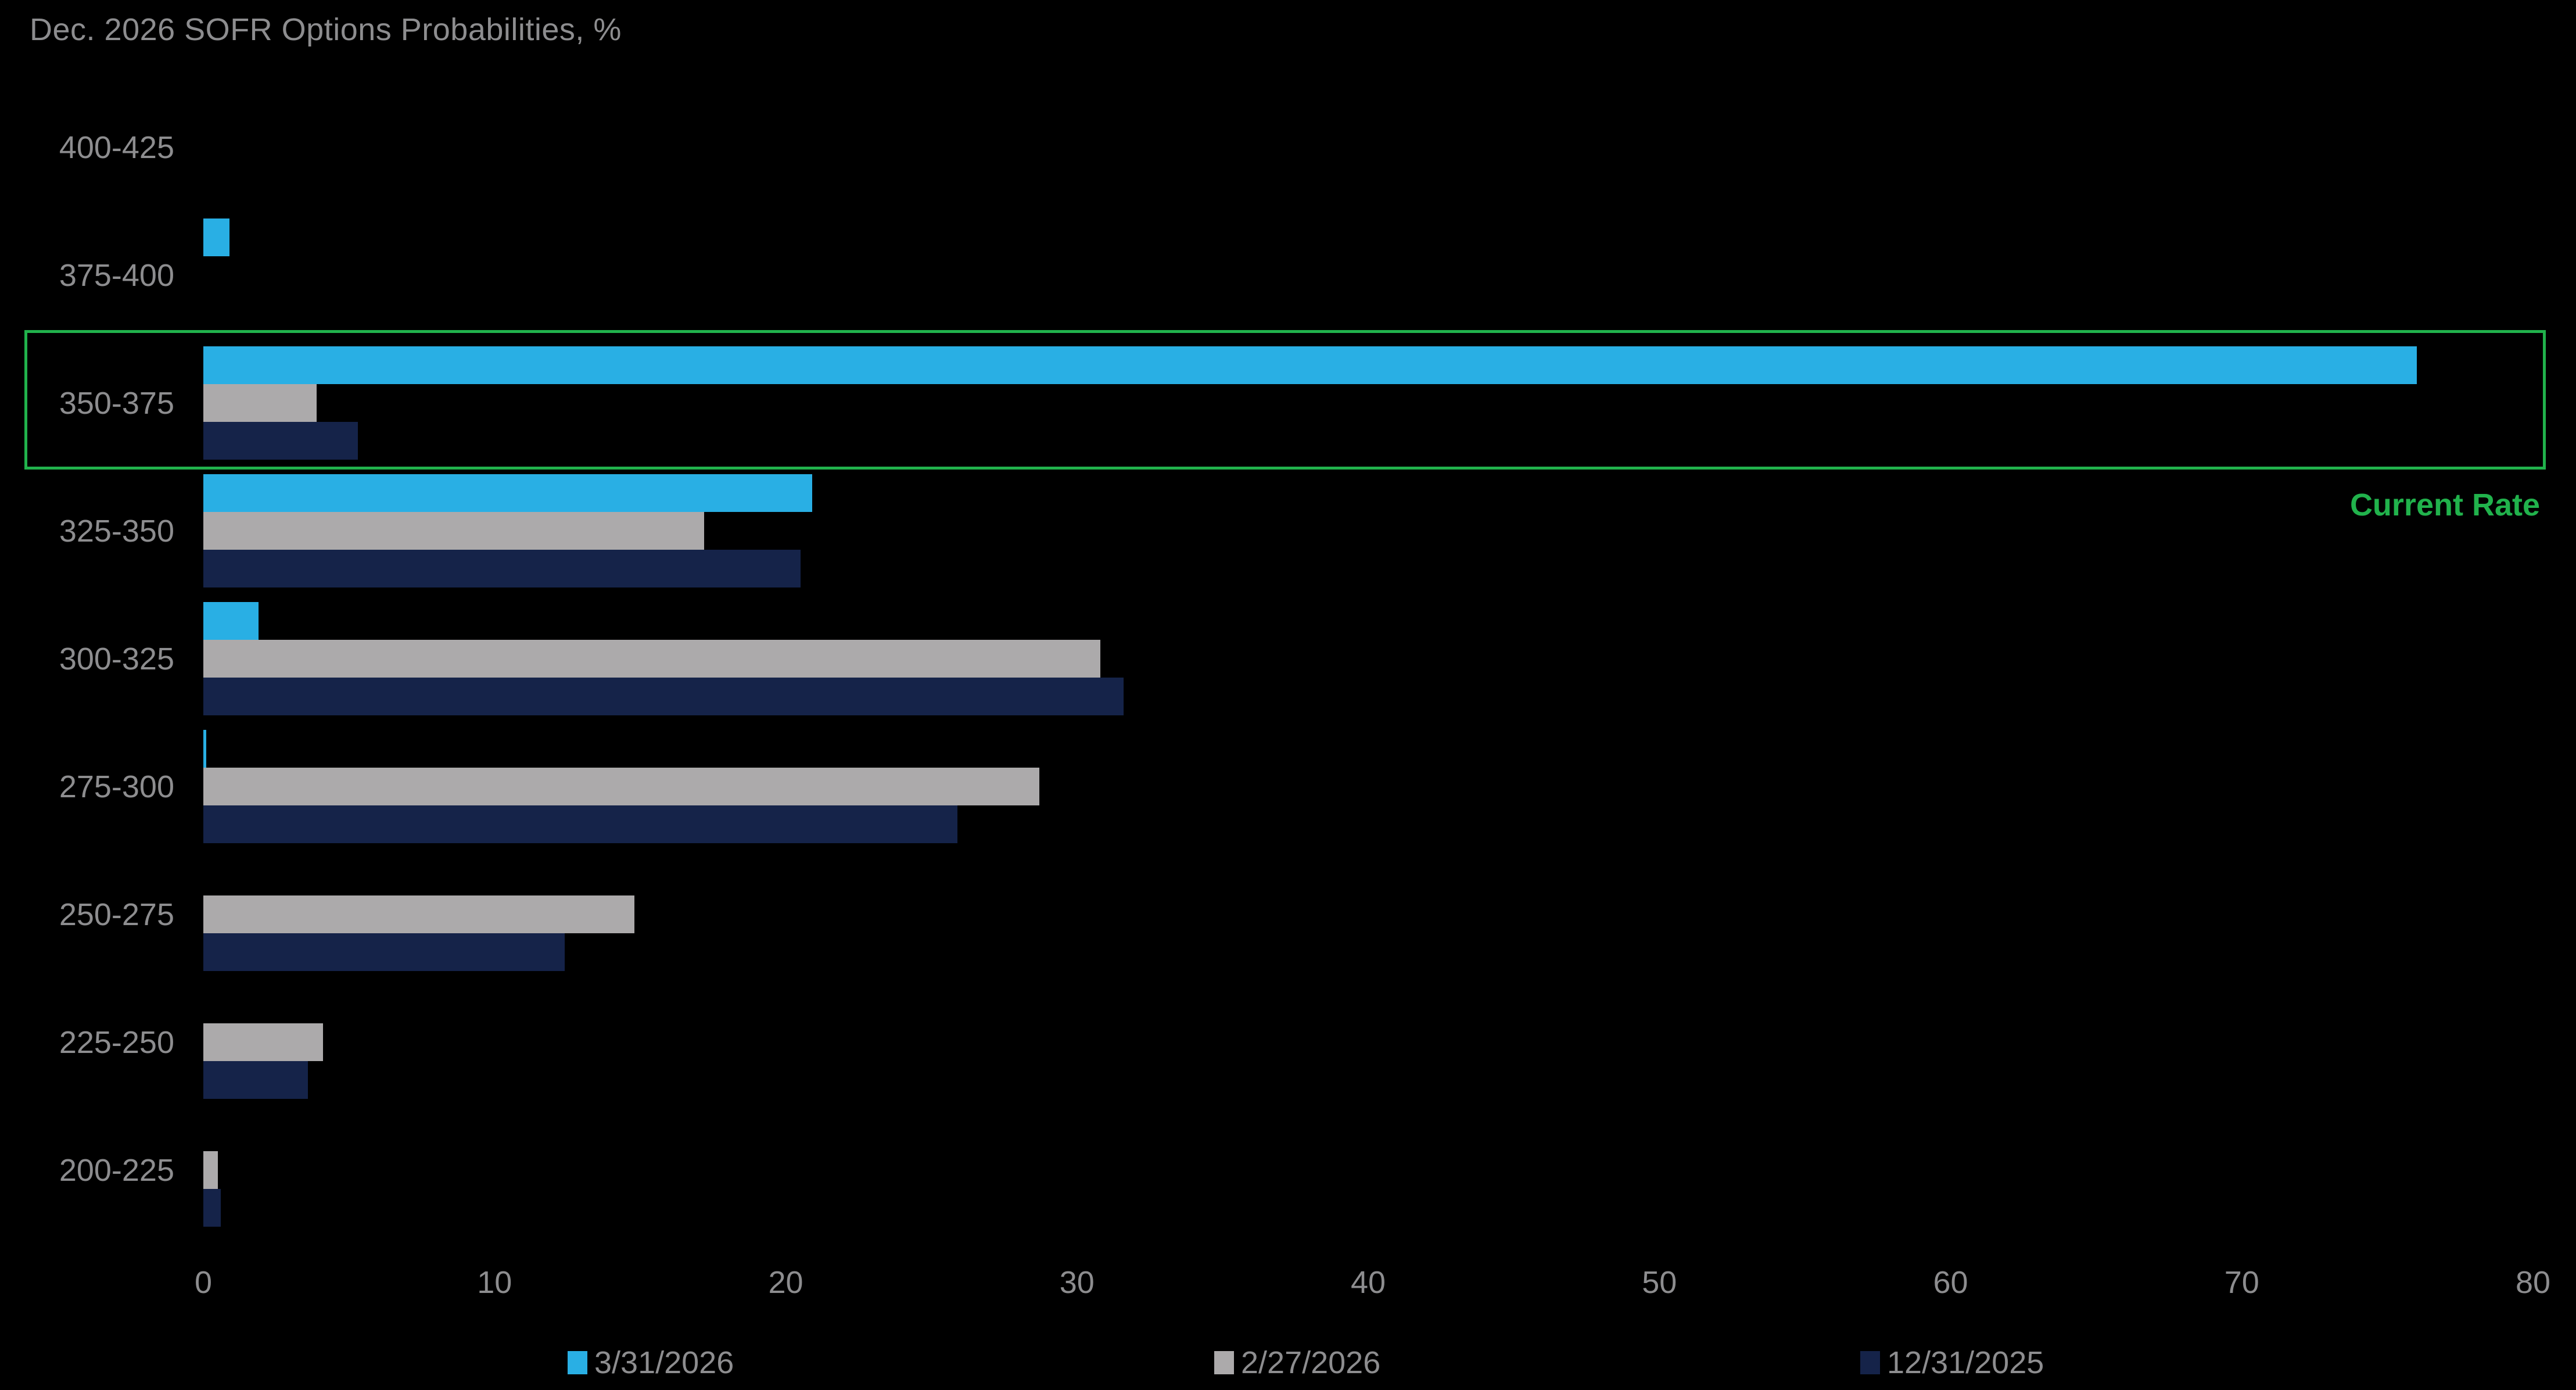 This screenshot has height=1390, width=2576. What do you see at coordinates (1950, 1282) in the screenshot?
I see `x-tick-label: 60` at bounding box center [1950, 1282].